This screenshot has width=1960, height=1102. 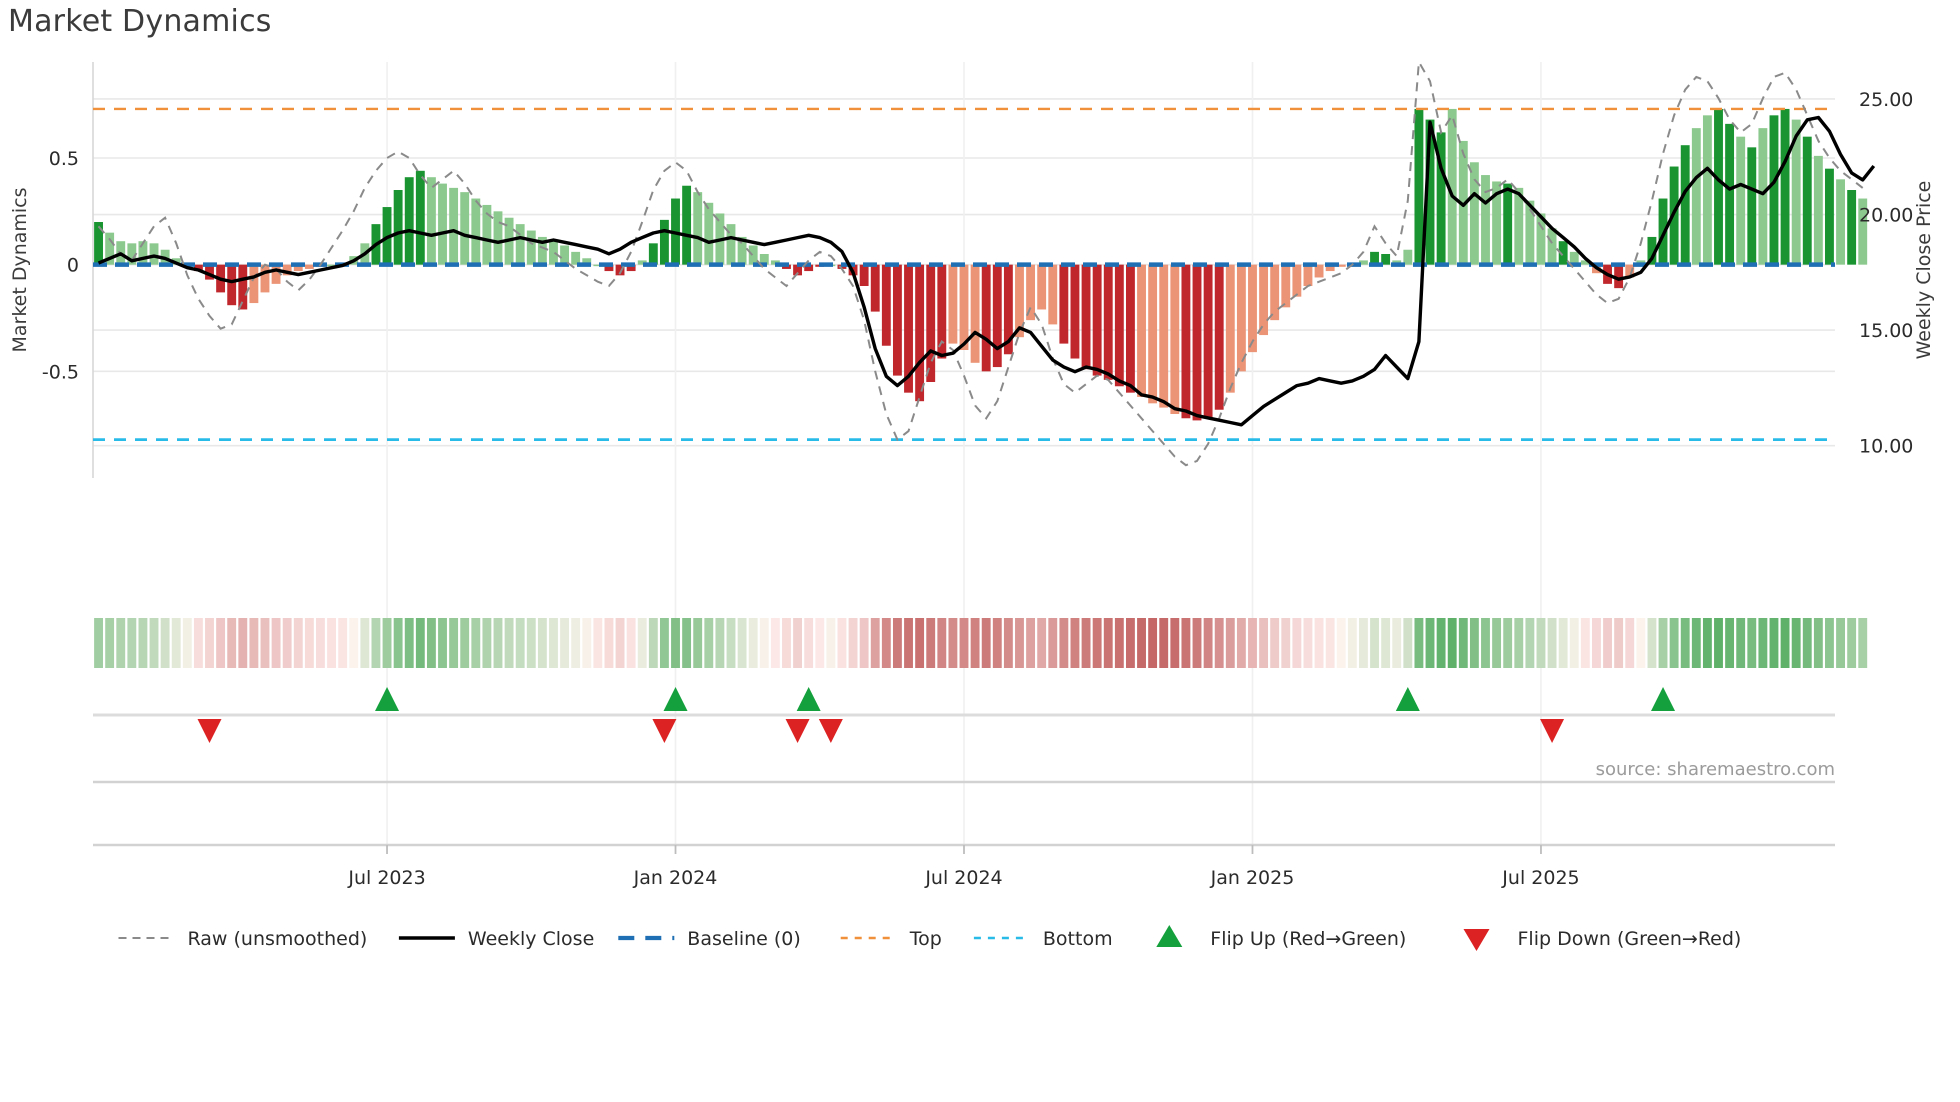 What do you see at coordinates (1886, 100) in the screenshot?
I see `y2-axis-tick-label: 25.00` at bounding box center [1886, 100].